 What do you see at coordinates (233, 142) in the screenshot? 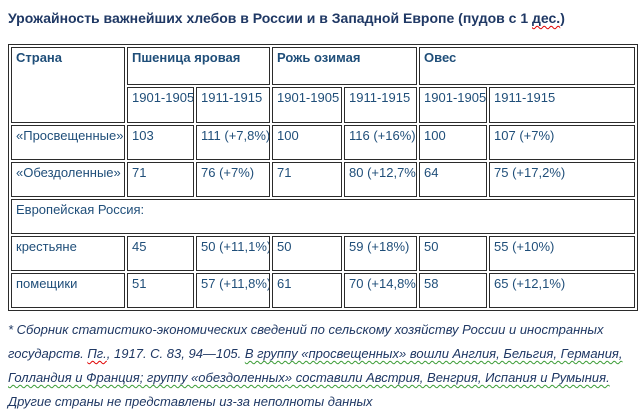
I see `value-cell: 111 (+7,8%)` at bounding box center [233, 142].